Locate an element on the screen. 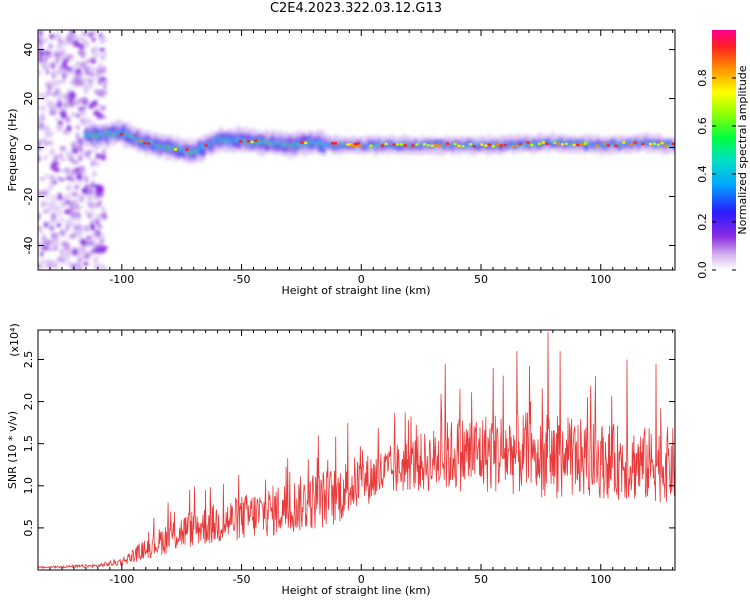 This screenshot has width=750, height=600. y-tick-label: 0.5 is located at coordinates (28, 528).